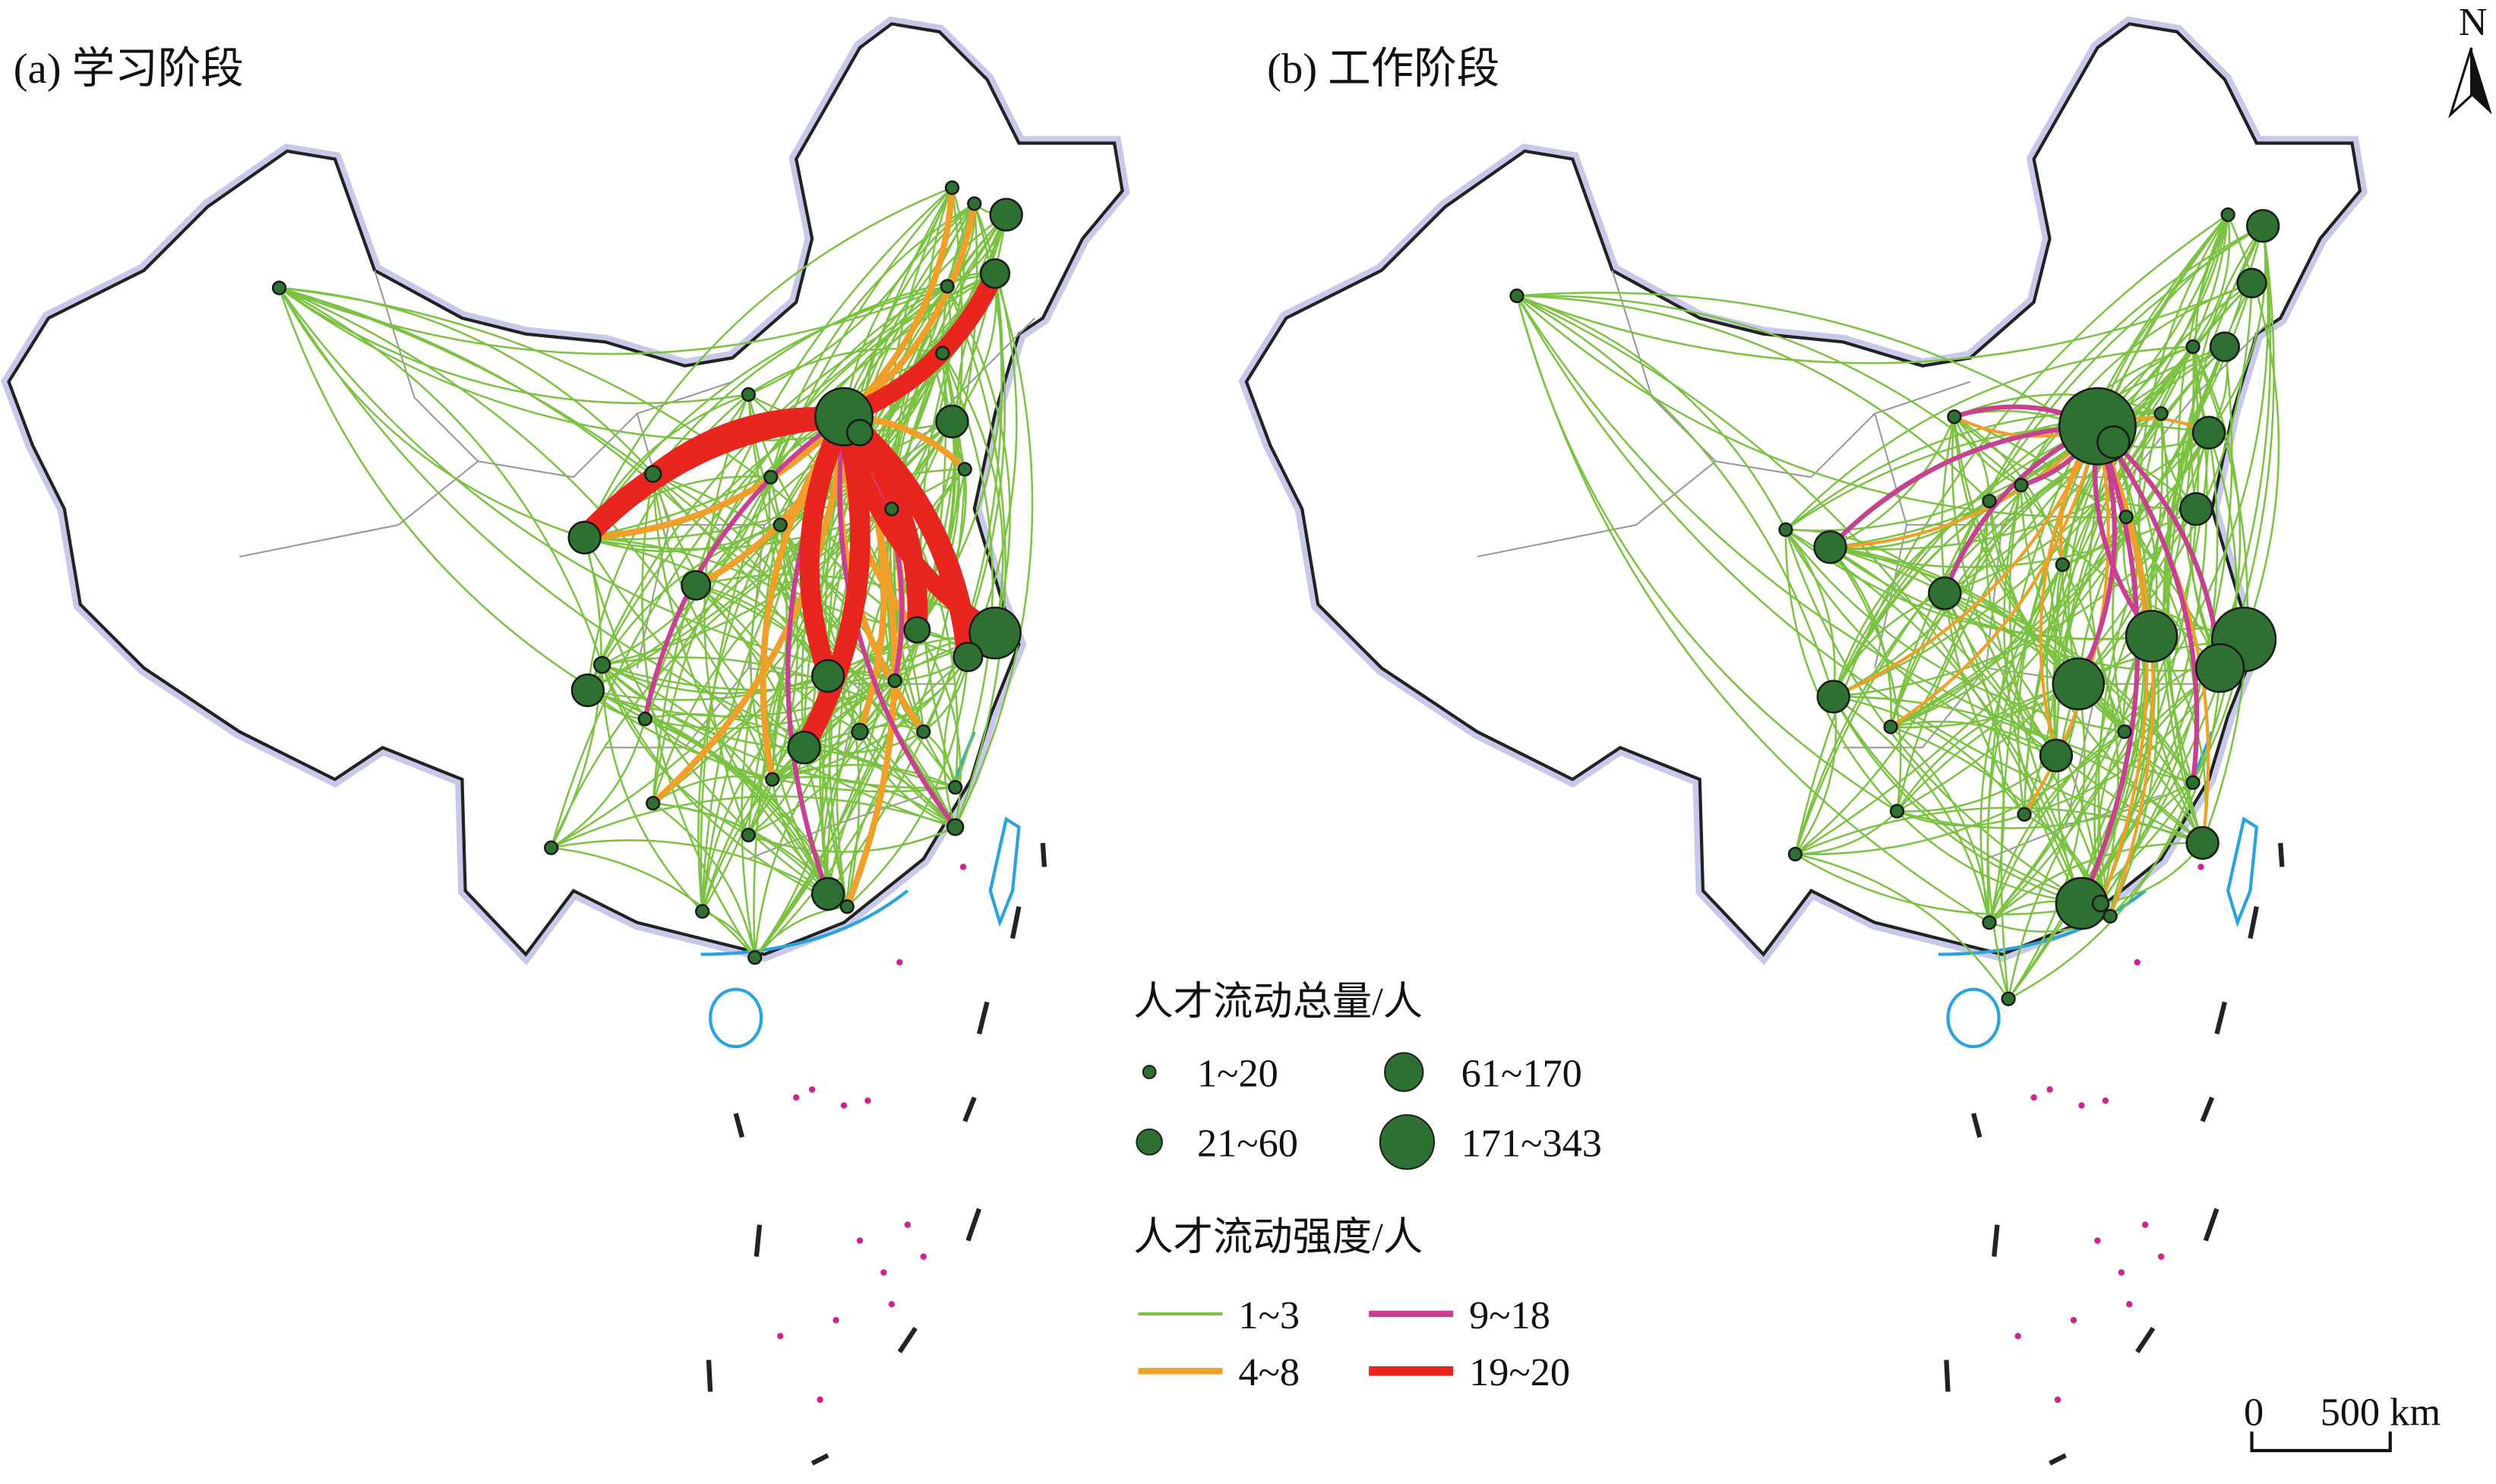 This screenshot has width=2496, height=1484. I want to click on legend-title: 人才流动强度/人, so click(1278, 1237).